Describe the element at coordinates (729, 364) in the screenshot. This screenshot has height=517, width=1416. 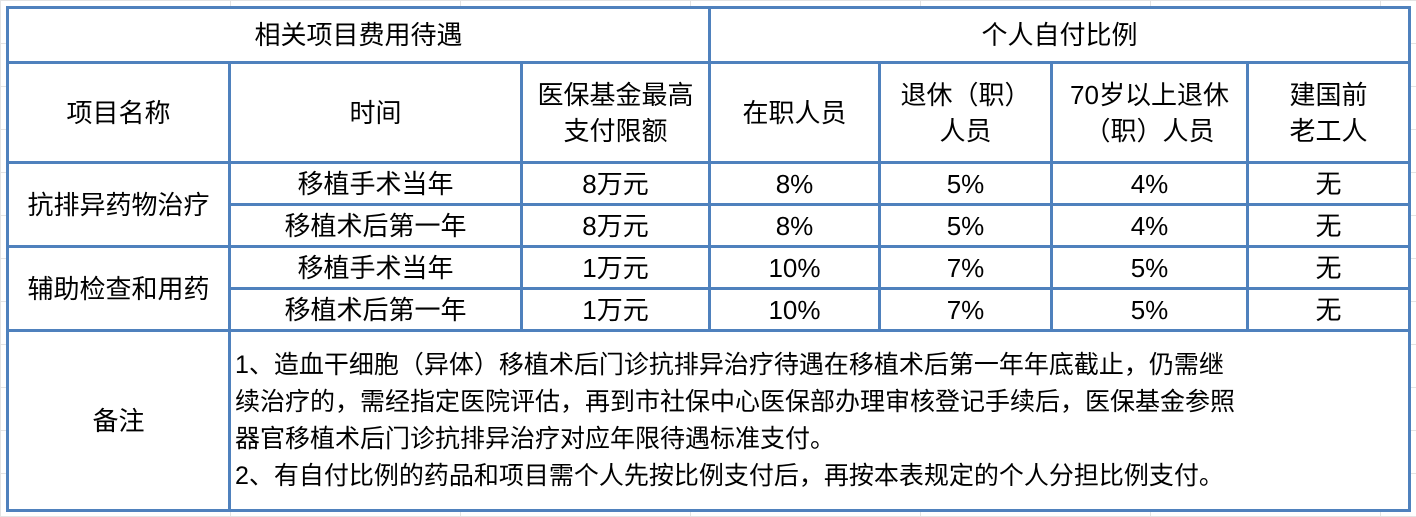
I see `note-line: 1、造血干细胞（异体）移植术后门诊抗排异治疗待遇在移植术后第一年年底截止，仍需继` at that location.